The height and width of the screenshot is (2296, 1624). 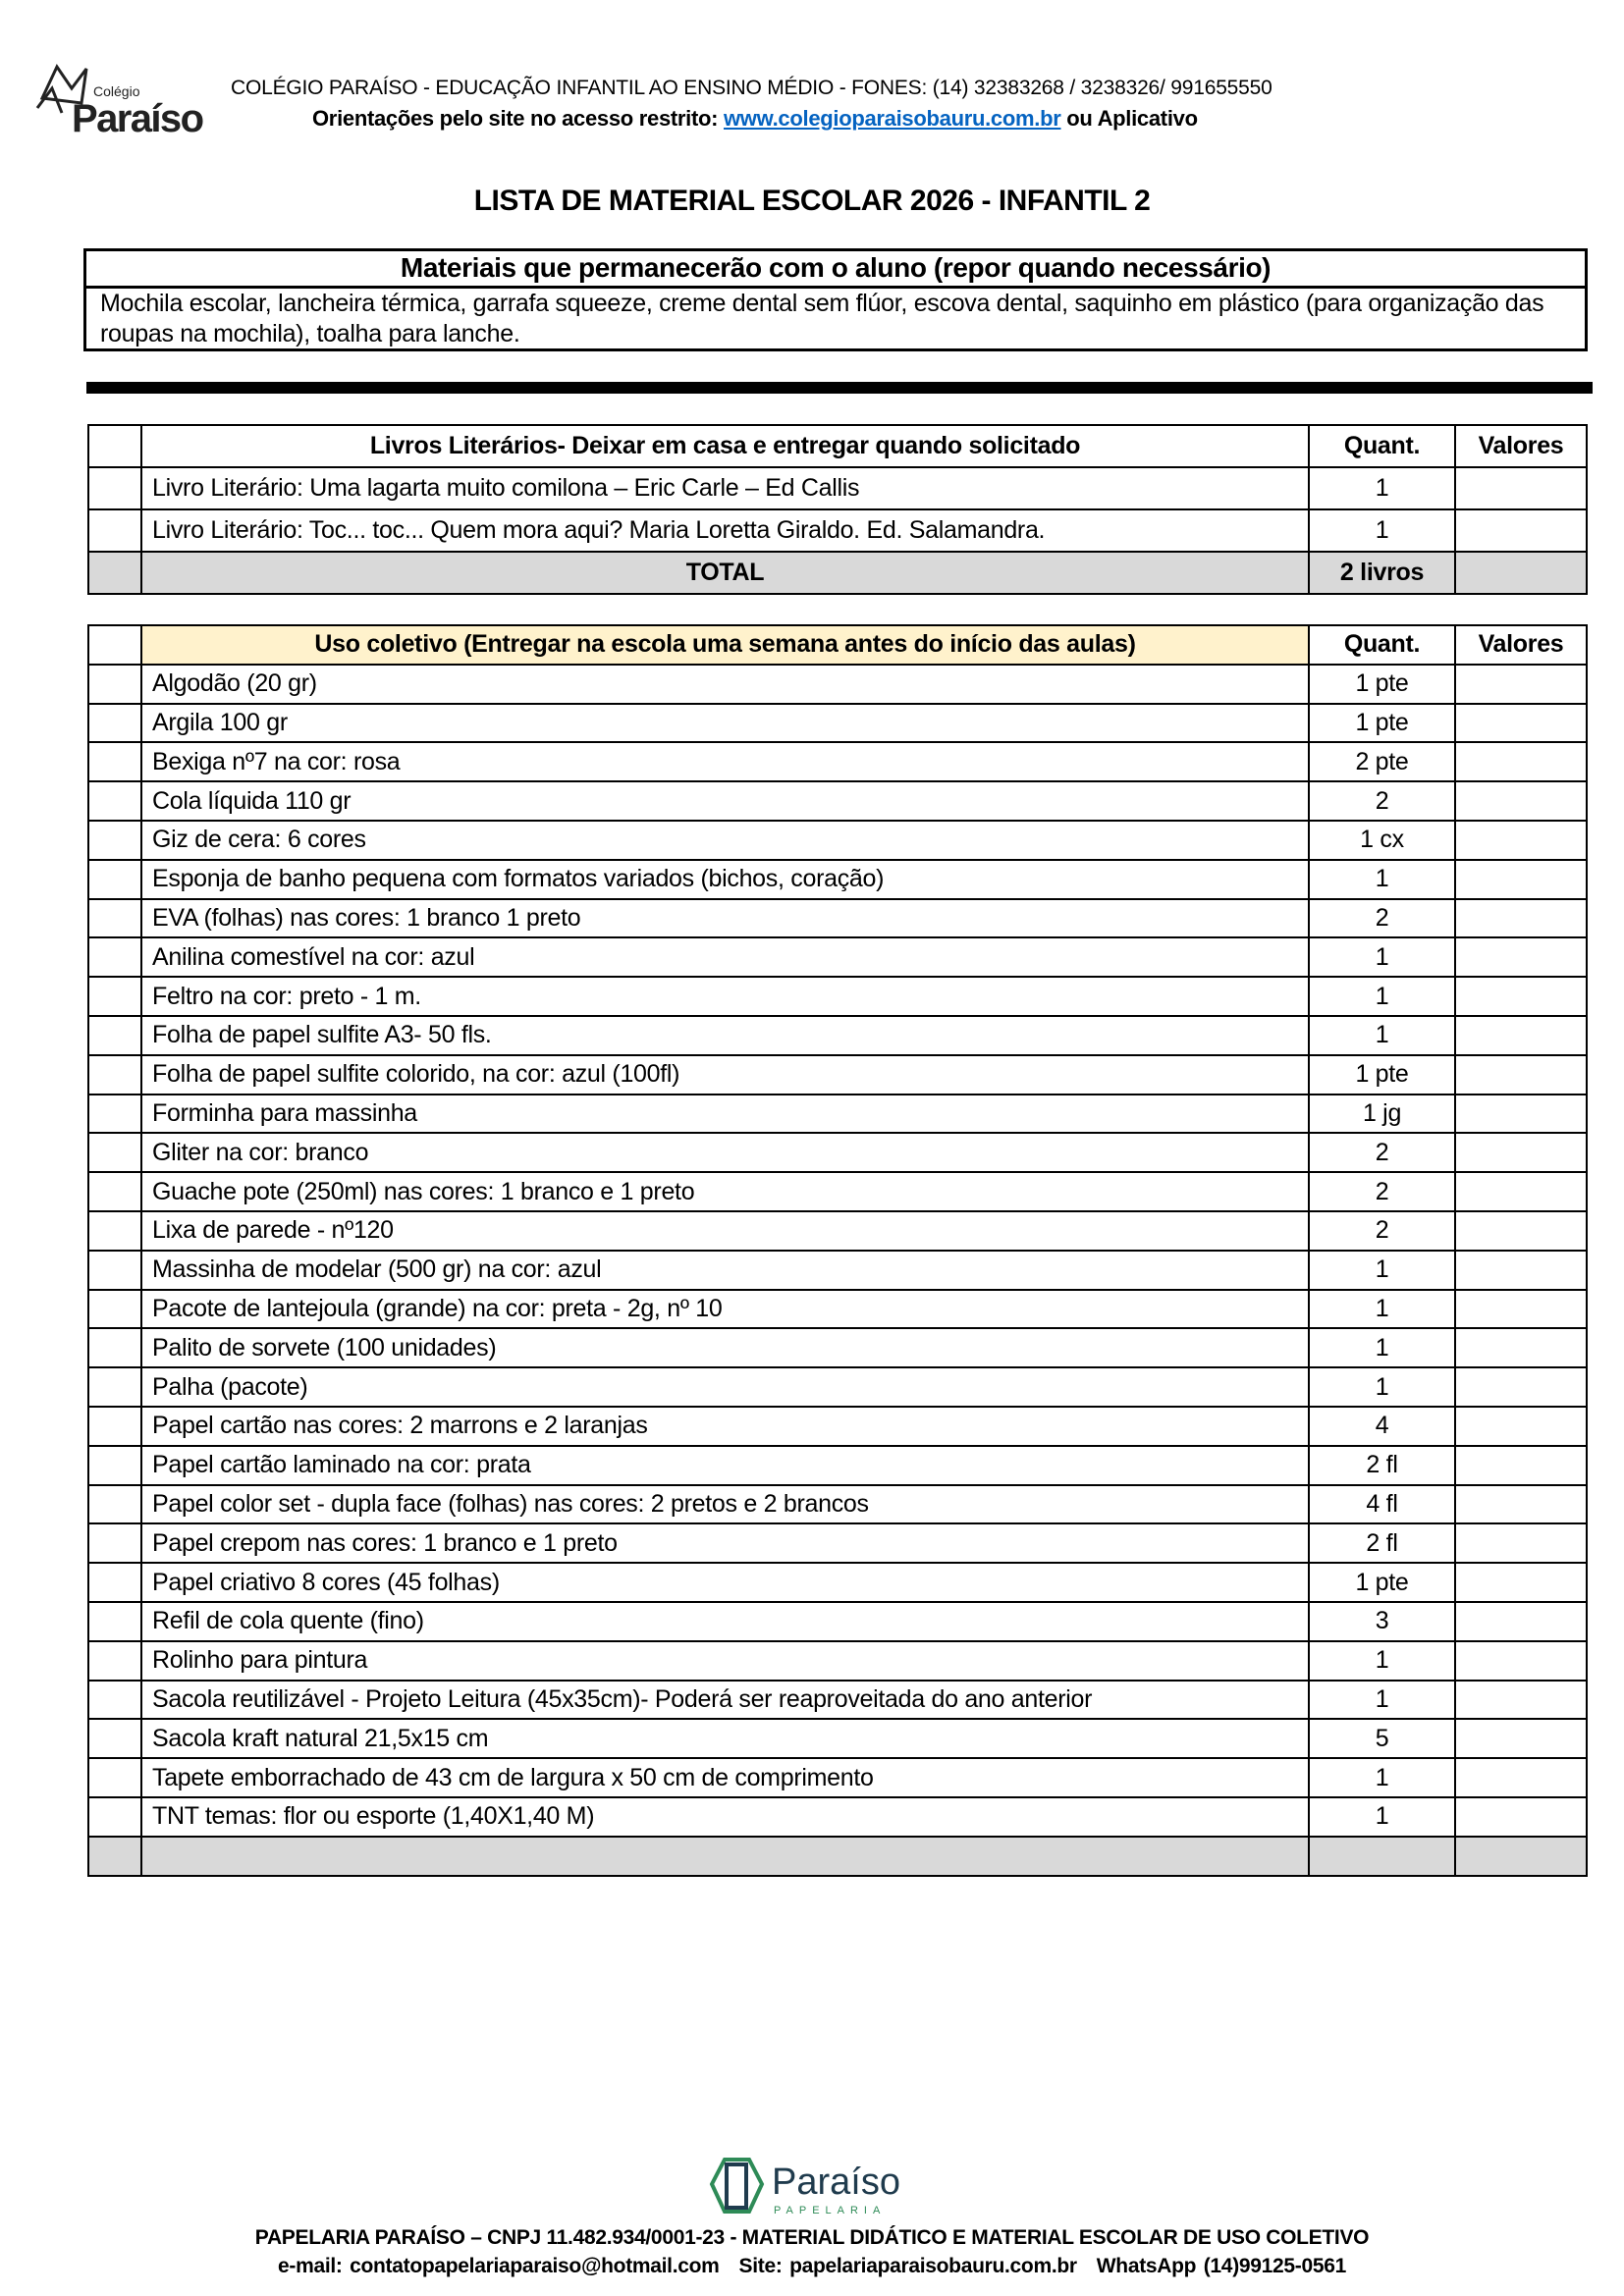 I want to click on item-name: Argila 100 gr, so click(x=725, y=723).